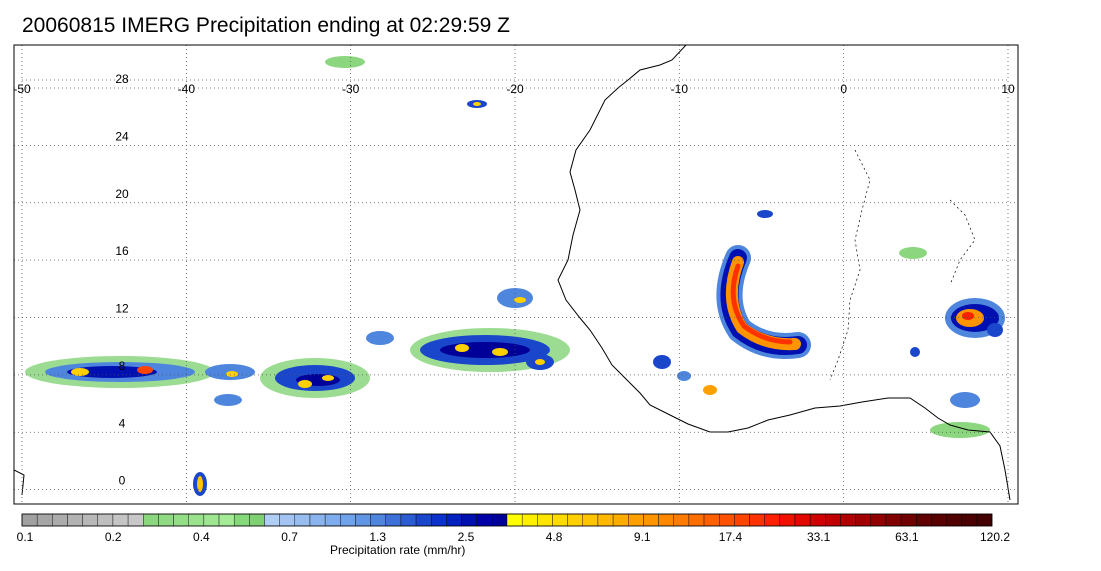 This screenshot has width=1101, height=571. What do you see at coordinates (907, 537) in the screenshot?
I see `colorbar-tick-label: 63.1` at bounding box center [907, 537].